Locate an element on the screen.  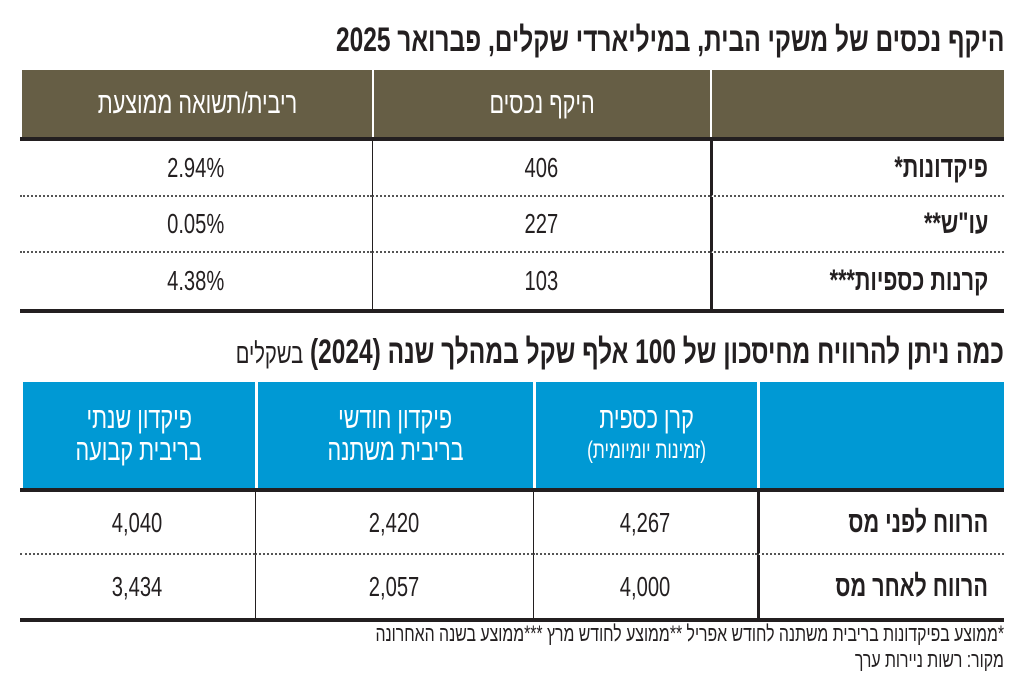
row-label: הרווח לפני מס is located at coordinates (880, 523).